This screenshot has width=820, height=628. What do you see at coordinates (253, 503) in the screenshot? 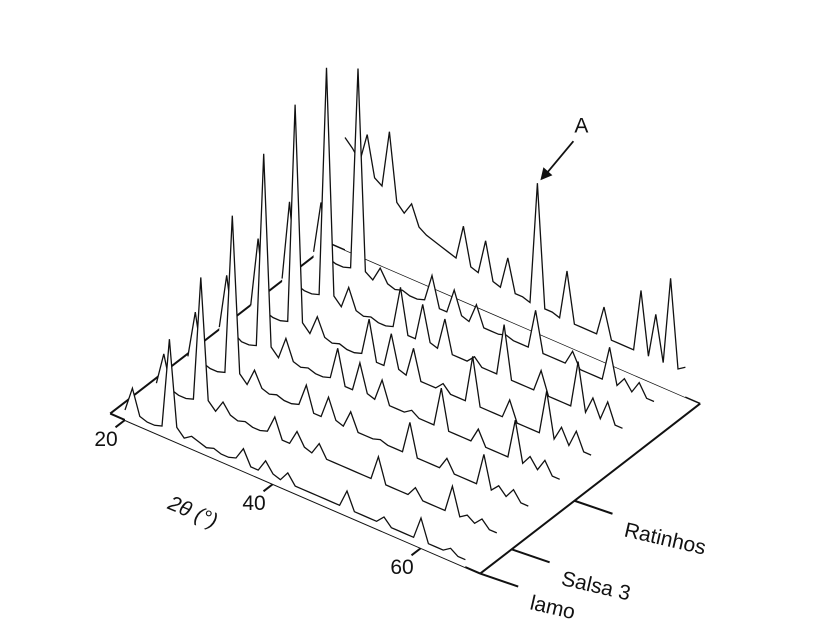
I see `x-tick-label: 40` at bounding box center [253, 503].